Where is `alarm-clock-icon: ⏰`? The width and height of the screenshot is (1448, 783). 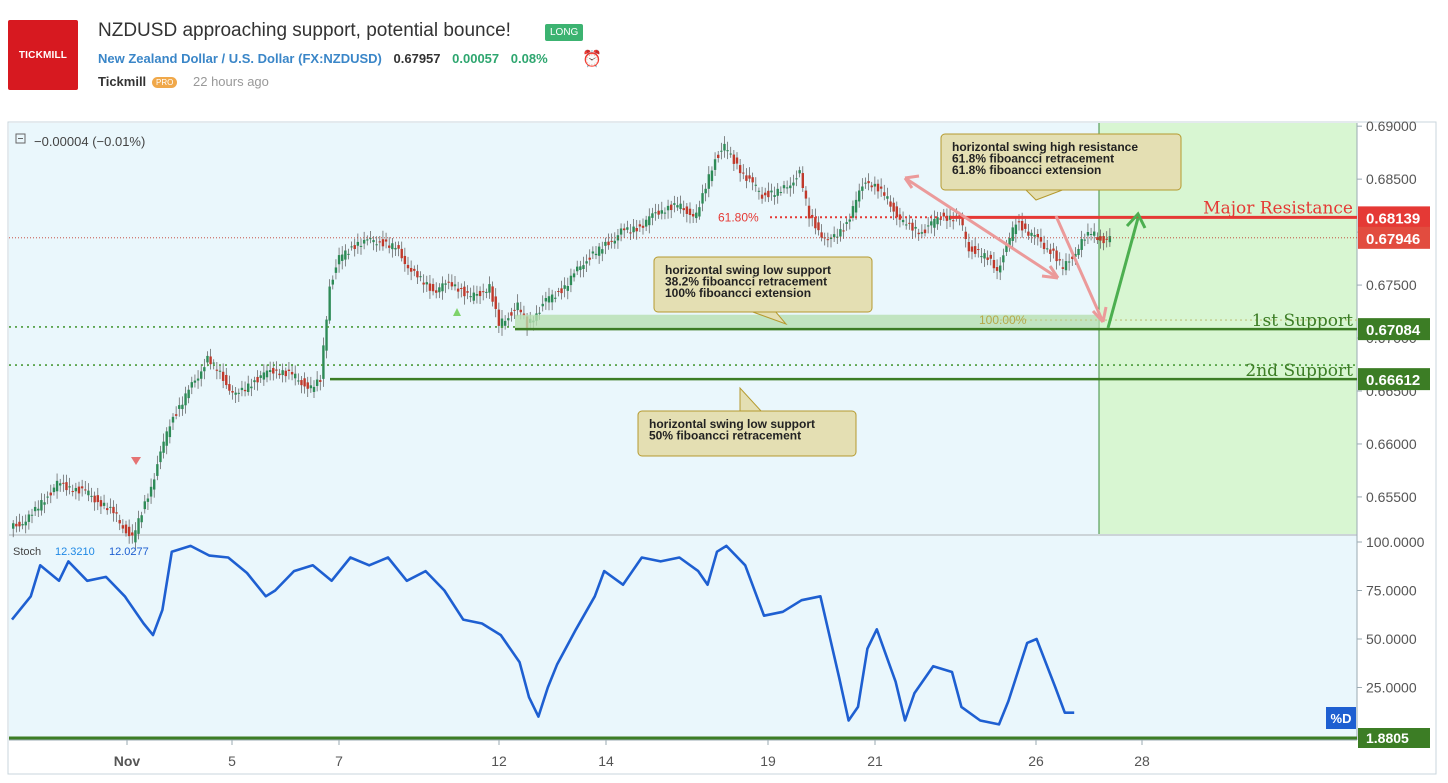 alarm-clock-icon: ⏰ is located at coordinates (592, 59).